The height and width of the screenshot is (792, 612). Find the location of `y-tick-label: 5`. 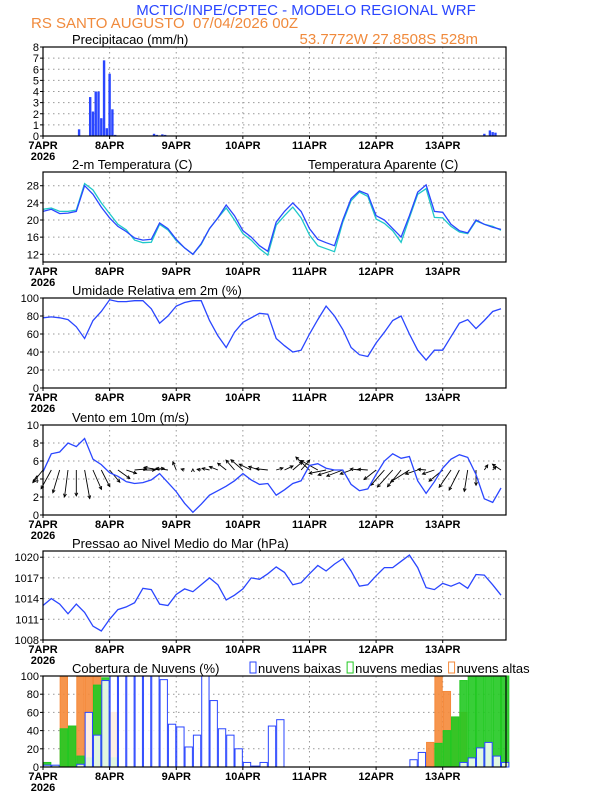

y-tick-label: 5 is located at coordinates (36, 81).